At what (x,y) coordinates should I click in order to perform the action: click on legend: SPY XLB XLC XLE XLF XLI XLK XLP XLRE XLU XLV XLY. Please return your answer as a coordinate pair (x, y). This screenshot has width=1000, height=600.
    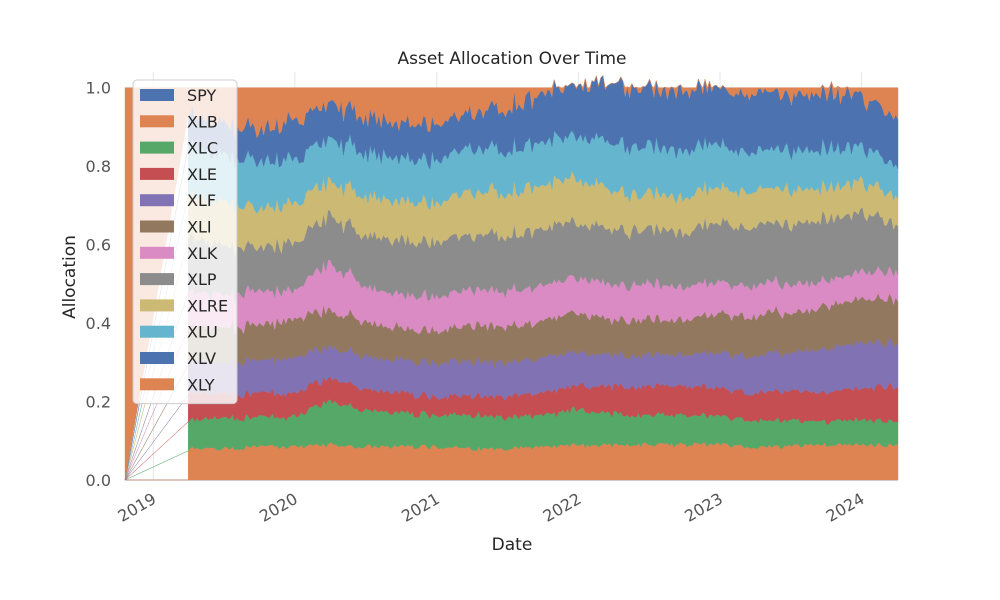
    Looking at the image, I should click on (185, 242).